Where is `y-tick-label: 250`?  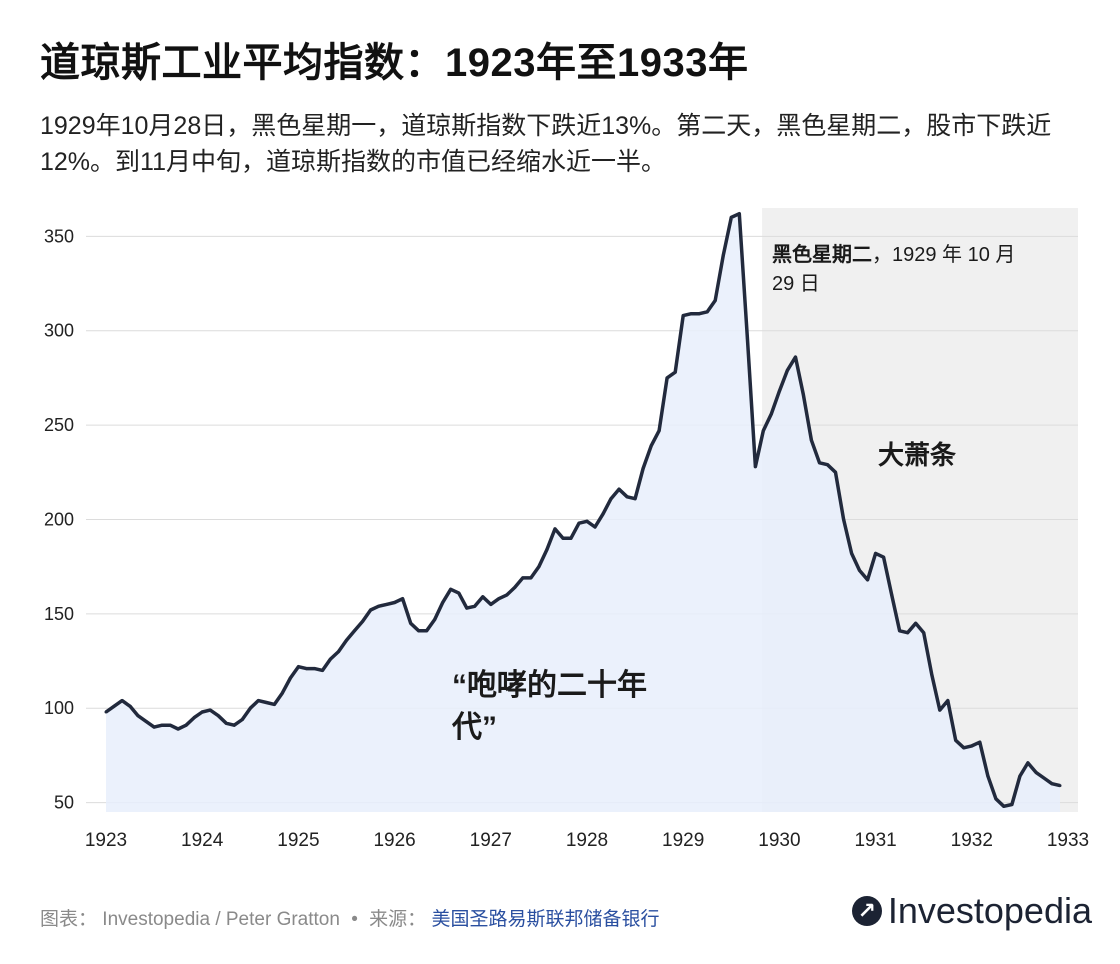
y-tick-label: 250 is located at coordinates (59, 425).